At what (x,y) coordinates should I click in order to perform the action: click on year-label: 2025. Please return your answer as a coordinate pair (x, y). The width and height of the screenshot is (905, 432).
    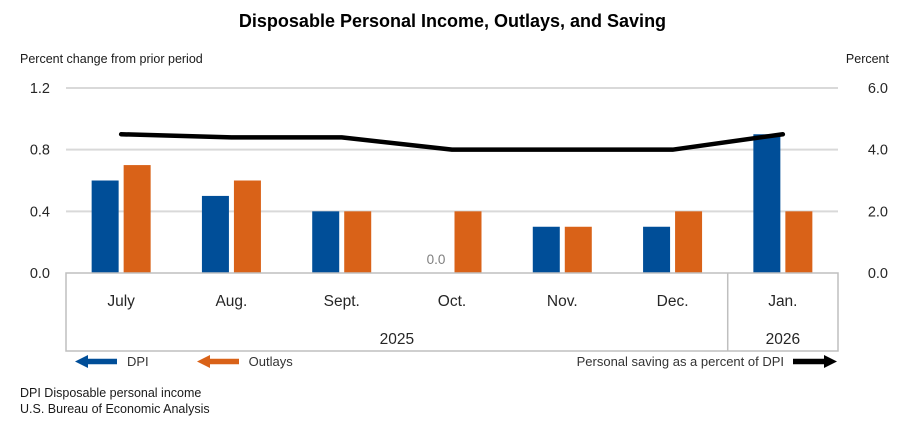
    Looking at the image, I should click on (397, 339).